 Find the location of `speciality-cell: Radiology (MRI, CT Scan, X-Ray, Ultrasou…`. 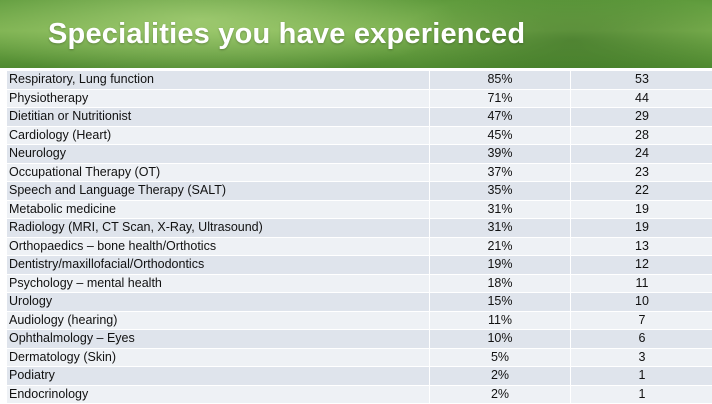

speciality-cell: Radiology (MRI, CT Scan, X-Ray, Ultrasou… is located at coordinates (218, 228).